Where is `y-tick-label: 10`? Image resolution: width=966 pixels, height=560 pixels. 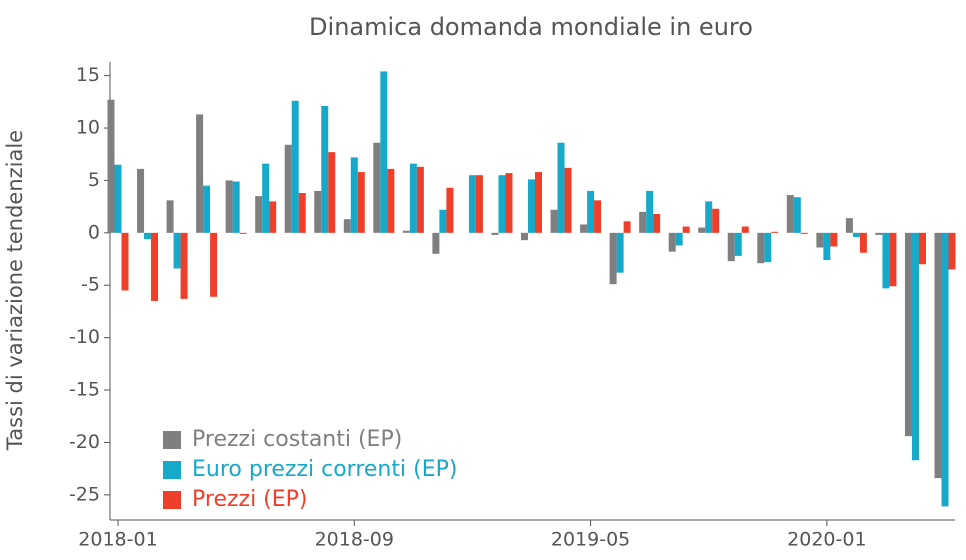
y-tick-label: 10 is located at coordinates (88, 128).